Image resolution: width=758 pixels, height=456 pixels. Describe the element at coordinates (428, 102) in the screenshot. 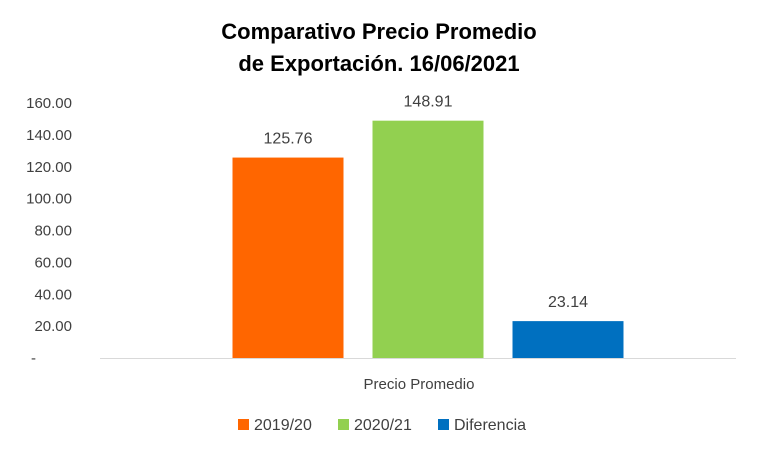

I see `data-label: 148.91` at that location.